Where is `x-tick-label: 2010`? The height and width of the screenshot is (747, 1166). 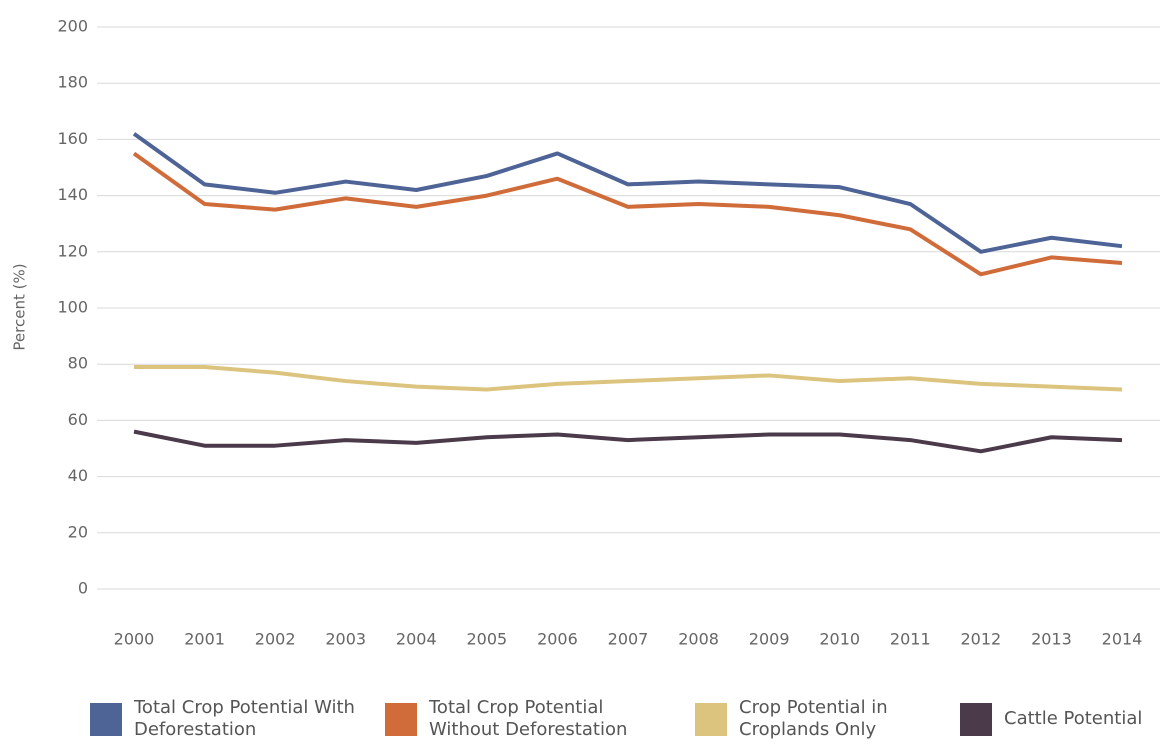
x-tick-label: 2010 is located at coordinates (839, 639).